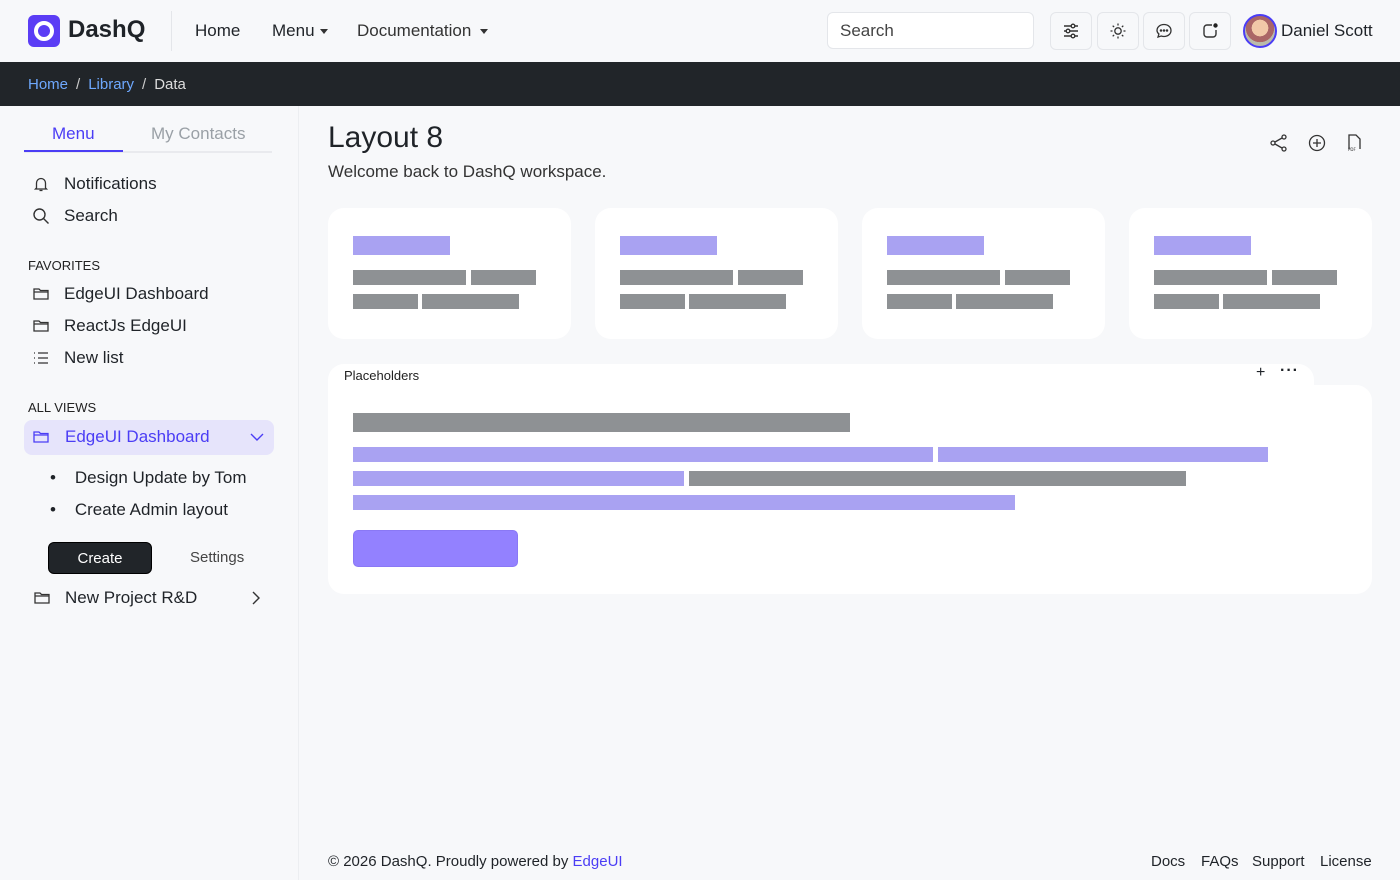 Image resolution: width=1400 pixels, height=880 pixels. Describe the element at coordinates (450, 861) in the screenshot. I see `copyright-text: © 2026 DashQ. Proudly powered by` at that location.